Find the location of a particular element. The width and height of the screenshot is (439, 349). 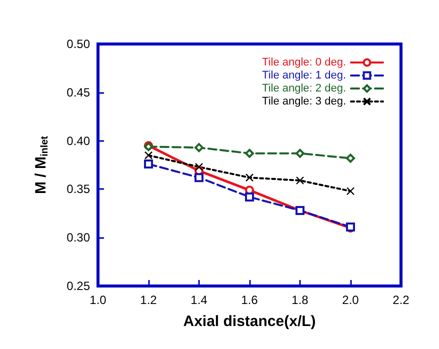

x-tick-label: 1.0 is located at coordinates (98, 300).